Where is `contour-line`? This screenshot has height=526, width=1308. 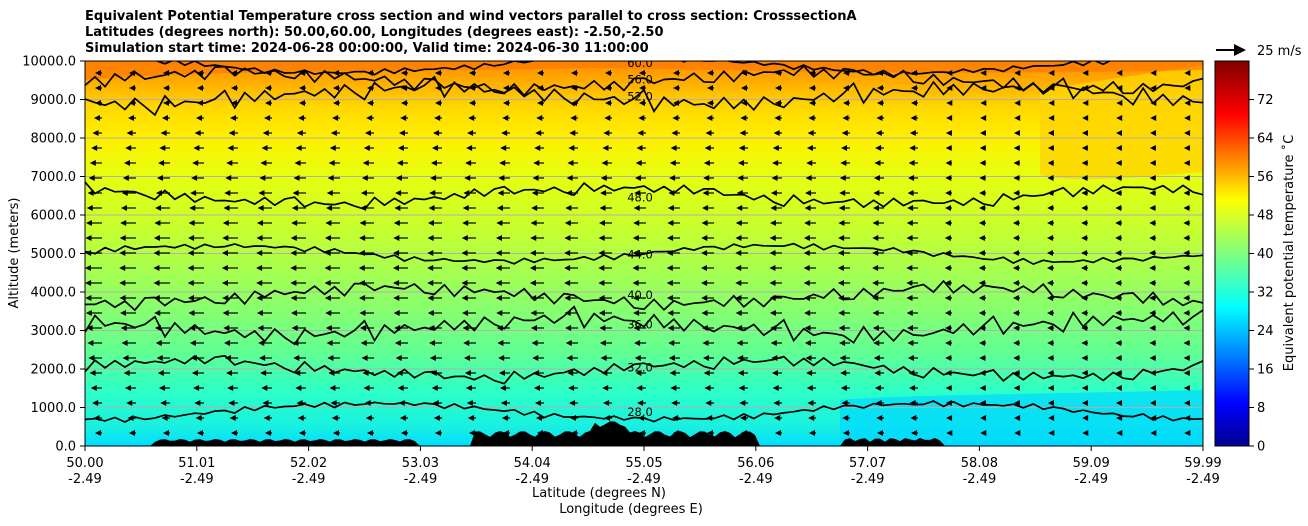
contour-line is located at coordinates (644, 254).